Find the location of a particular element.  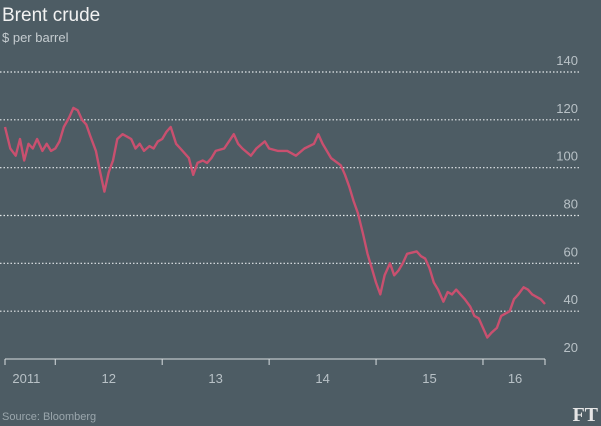

x-tick-label: 12 is located at coordinates (108, 378).